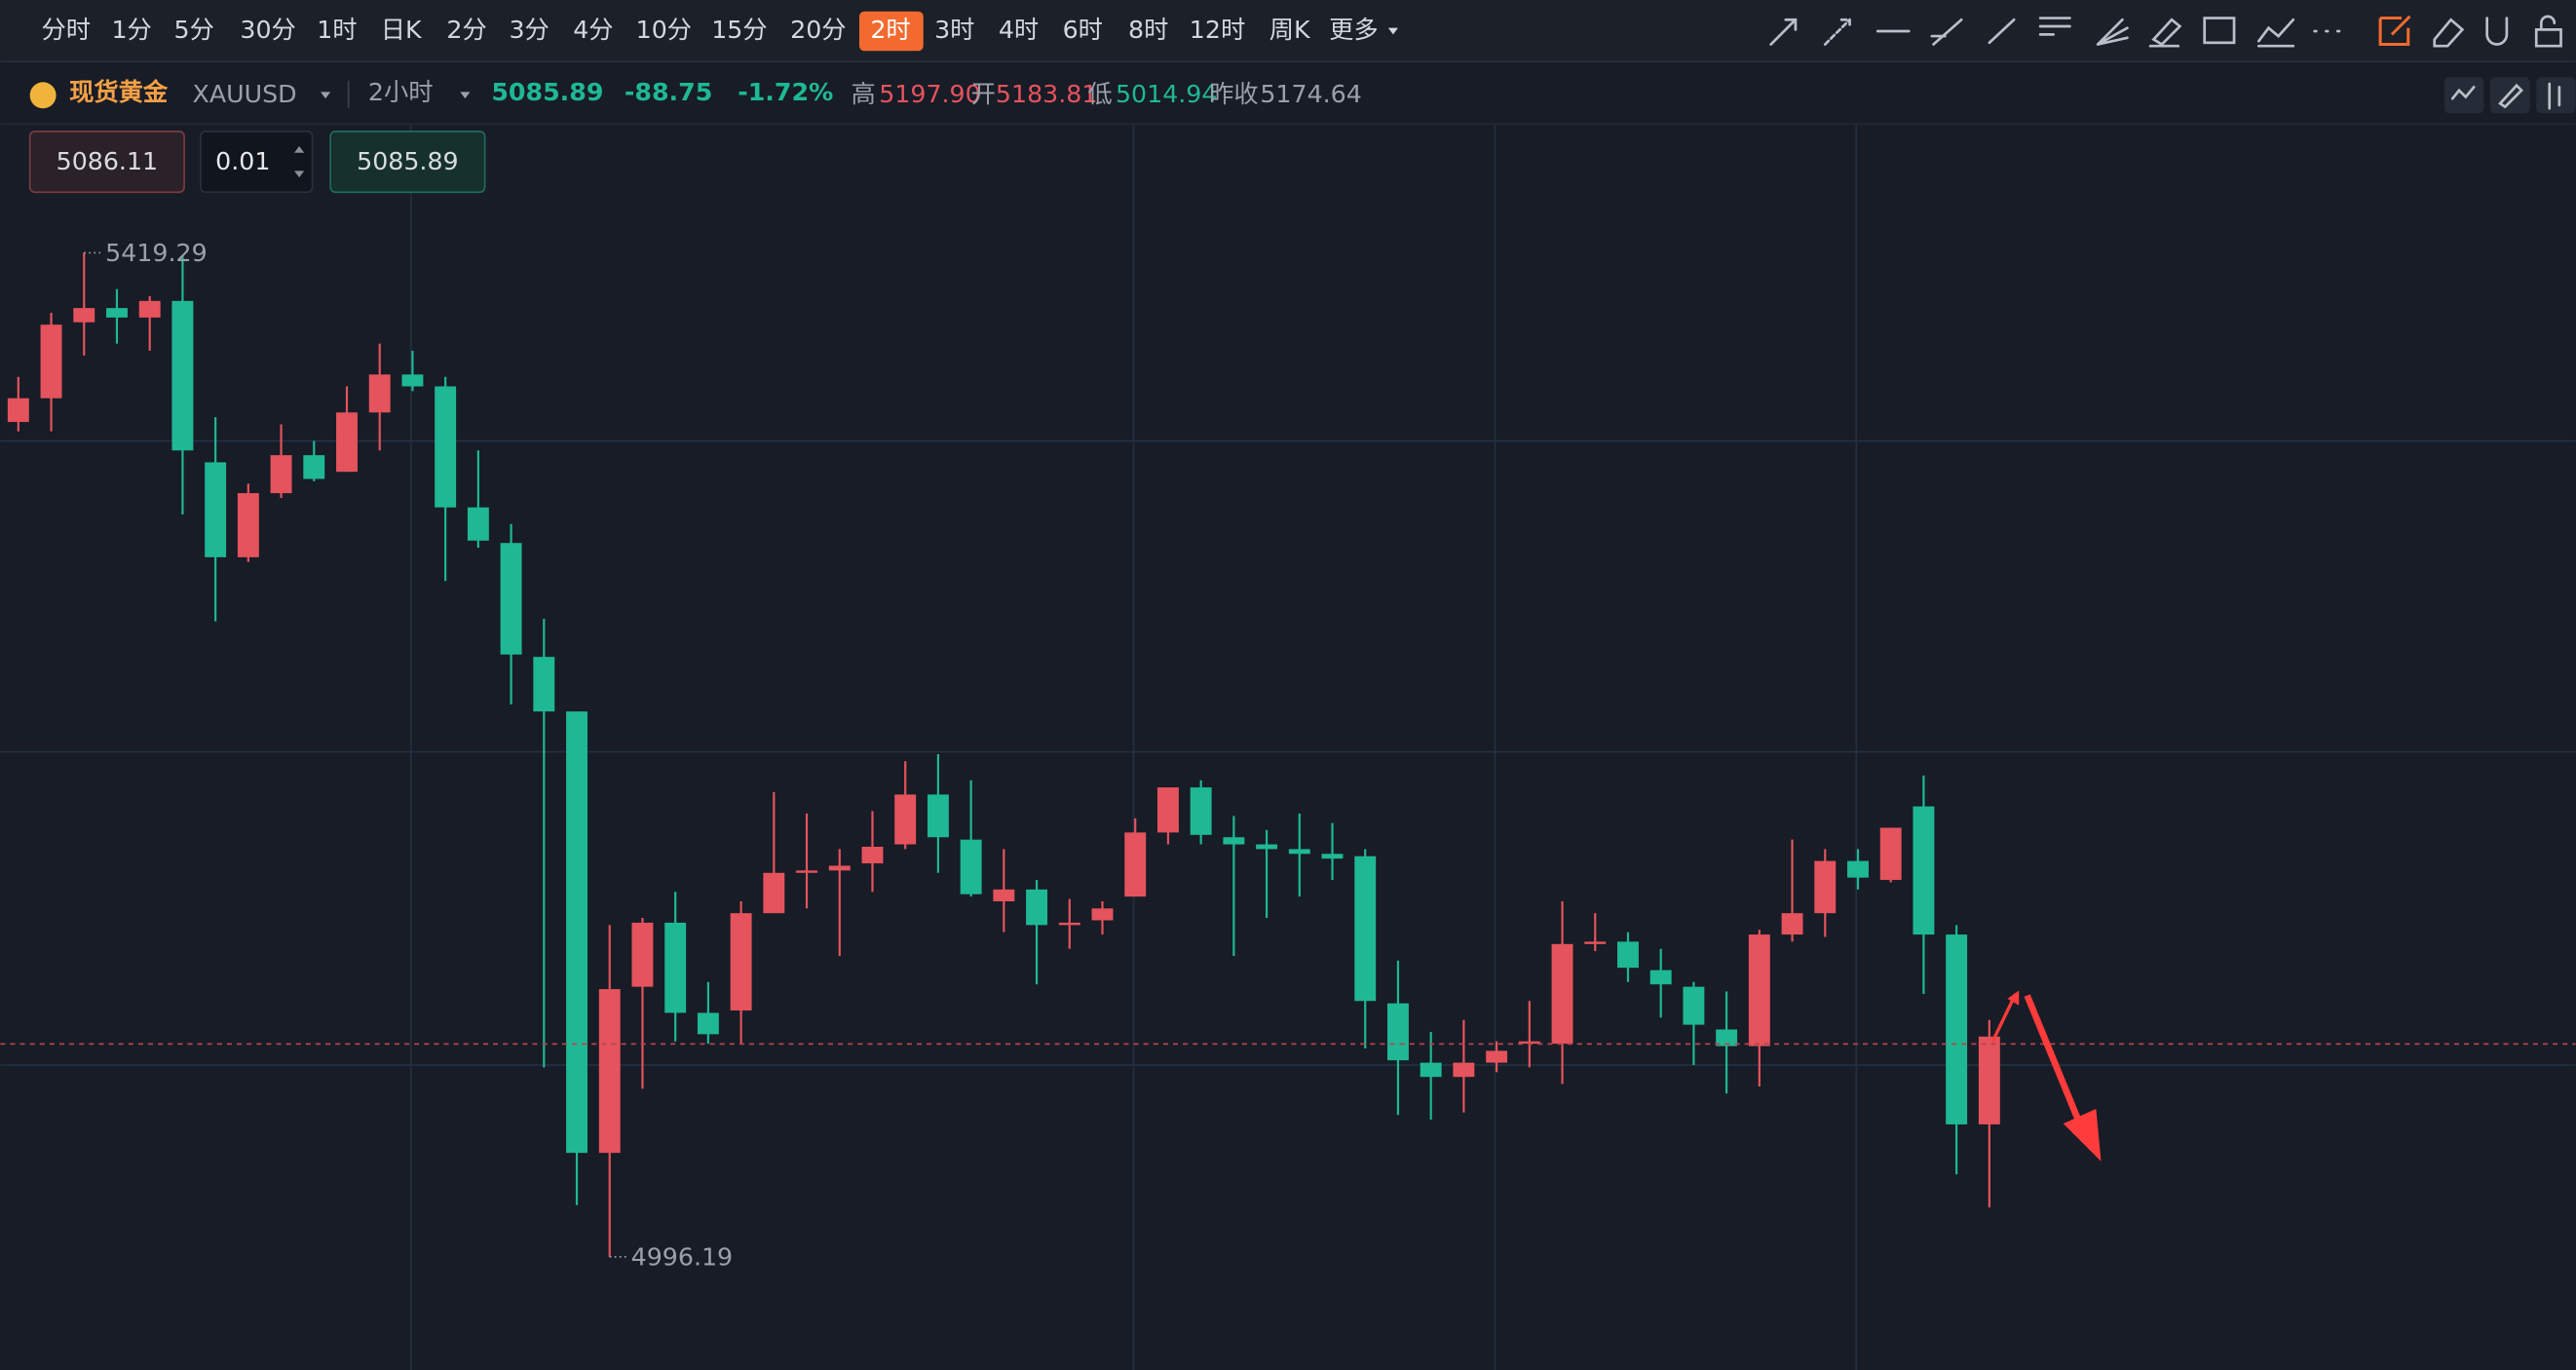 The height and width of the screenshot is (1370, 2576). What do you see at coordinates (818, 30) in the screenshot?
I see `timeframe: 20分` at bounding box center [818, 30].